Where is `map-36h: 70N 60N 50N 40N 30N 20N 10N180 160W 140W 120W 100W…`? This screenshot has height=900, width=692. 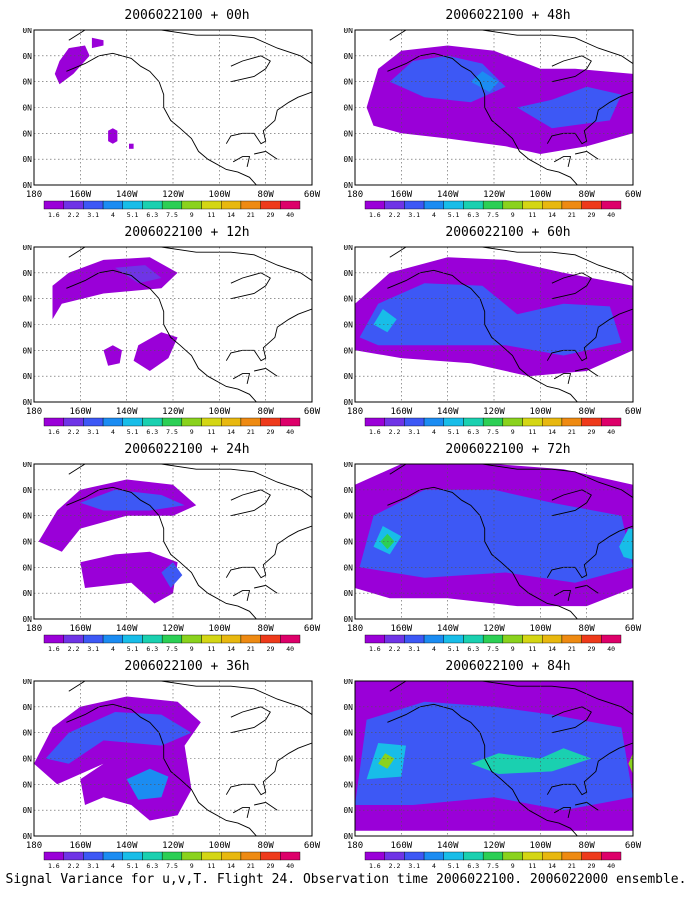 map-36h: 70N 60N 50N 40N 30N 20N 10N180 160W 140W 120W 100W… is located at coordinates (171, 774).